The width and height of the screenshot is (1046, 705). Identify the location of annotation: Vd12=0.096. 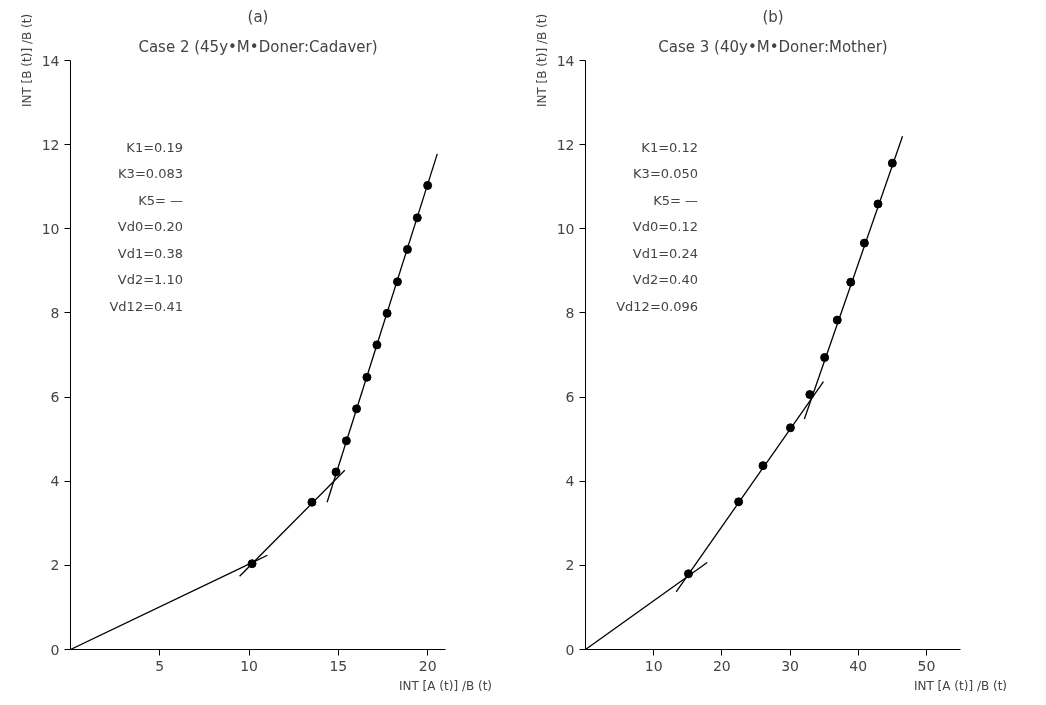
(657, 306).